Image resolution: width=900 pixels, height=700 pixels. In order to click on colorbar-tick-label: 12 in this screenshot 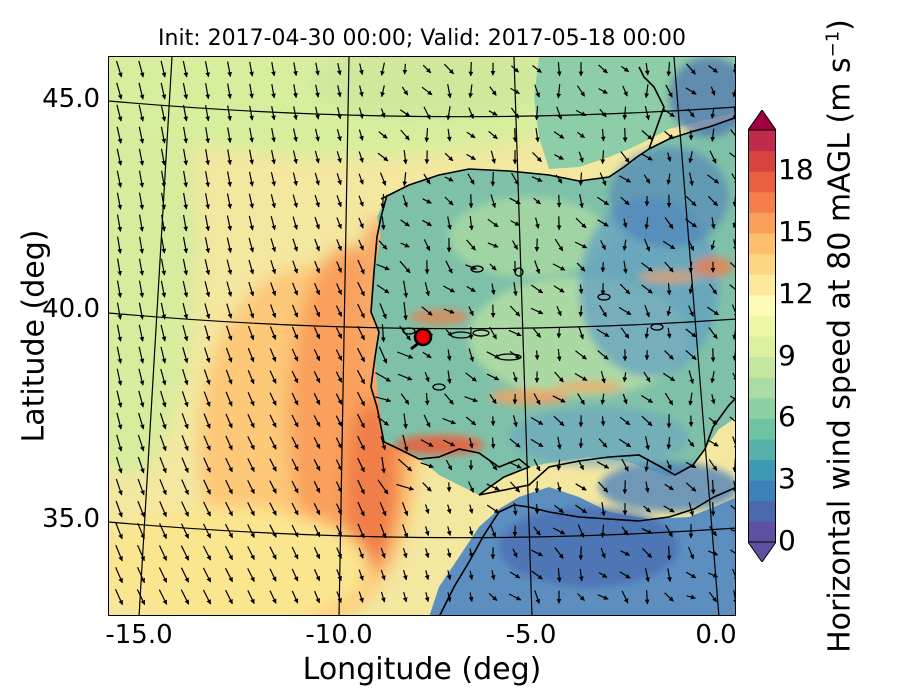, I will do `click(796, 293)`.